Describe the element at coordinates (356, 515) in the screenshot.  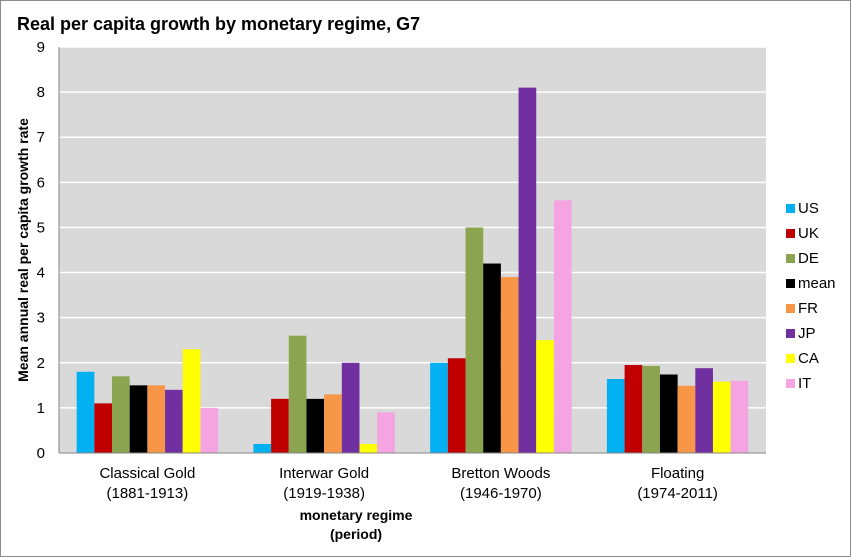
I see `x-axis-label-line: monetary regime` at that location.